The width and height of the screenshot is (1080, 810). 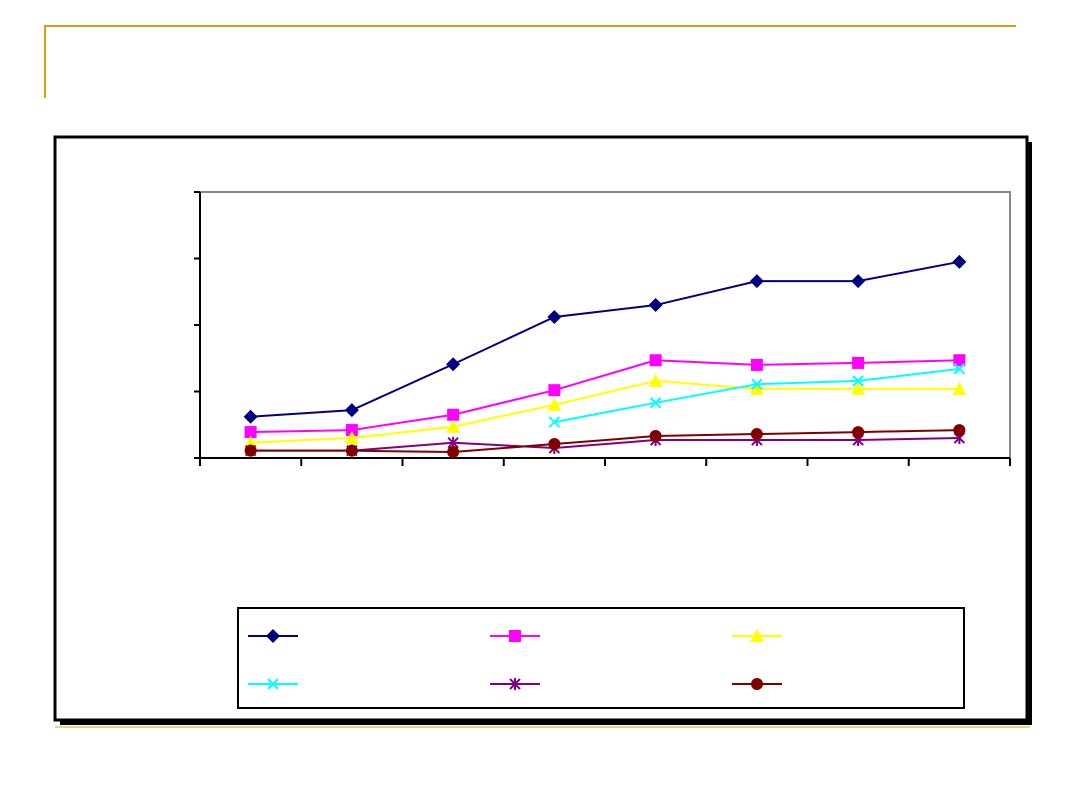 I want to click on legend, so click(x=601, y=658).